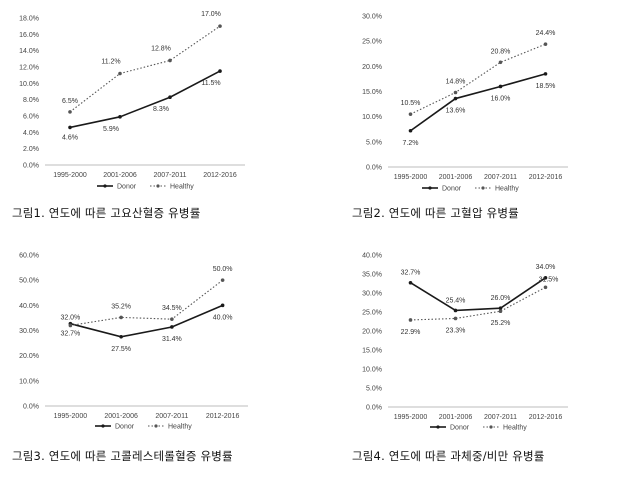 The image size is (619, 478). I want to click on data-label-donor: 34.0%, so click(546, 267).